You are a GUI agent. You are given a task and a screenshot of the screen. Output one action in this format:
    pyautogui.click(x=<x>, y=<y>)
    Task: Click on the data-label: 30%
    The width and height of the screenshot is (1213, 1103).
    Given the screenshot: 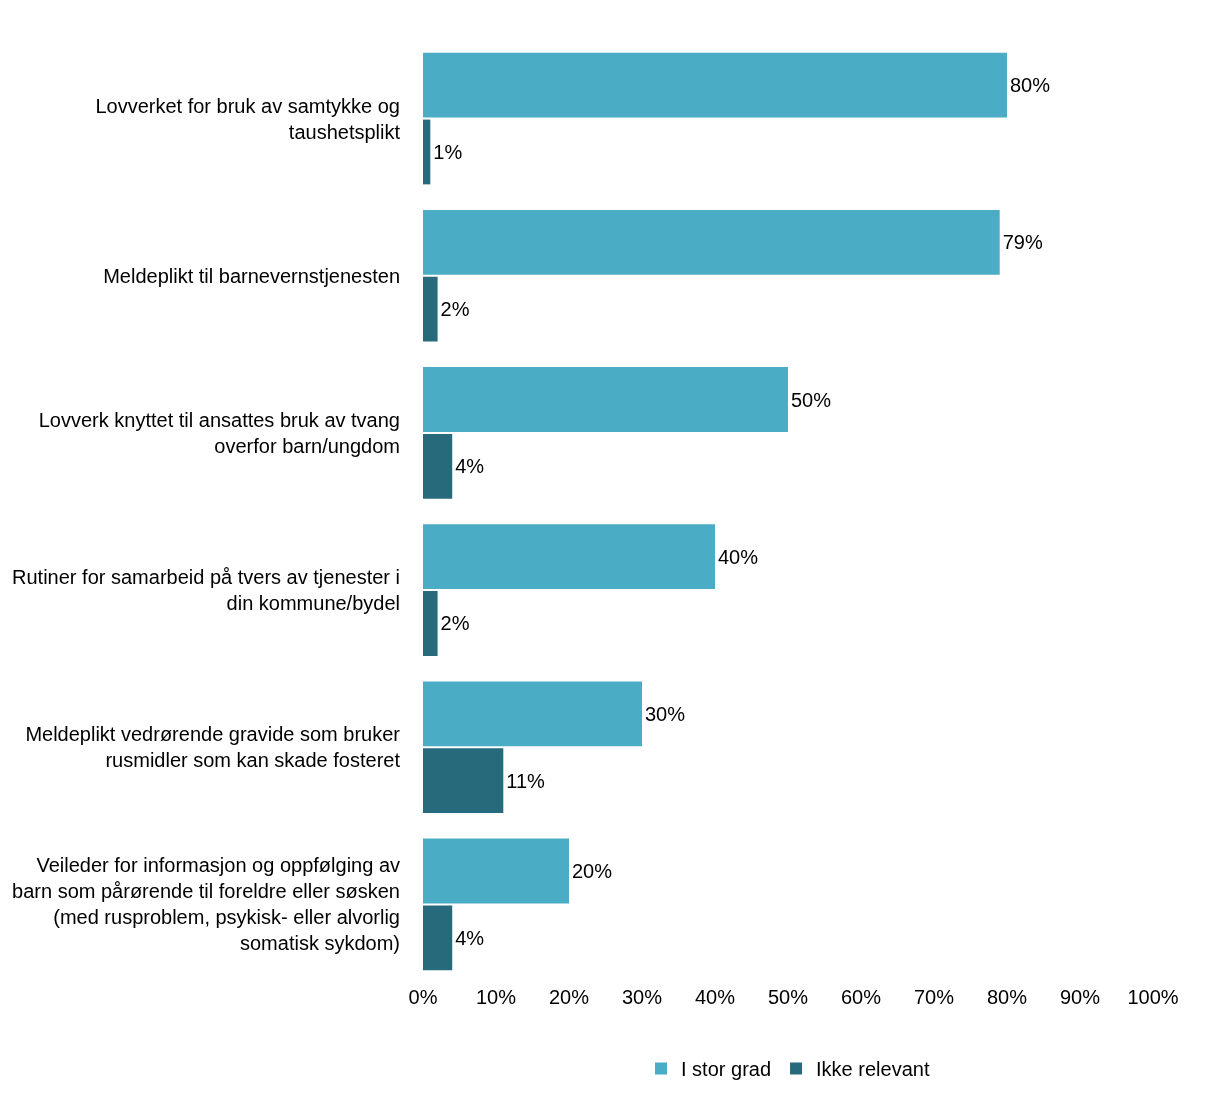 What is the action you would take?
    pyautogui.click(x=665, y=713)
    